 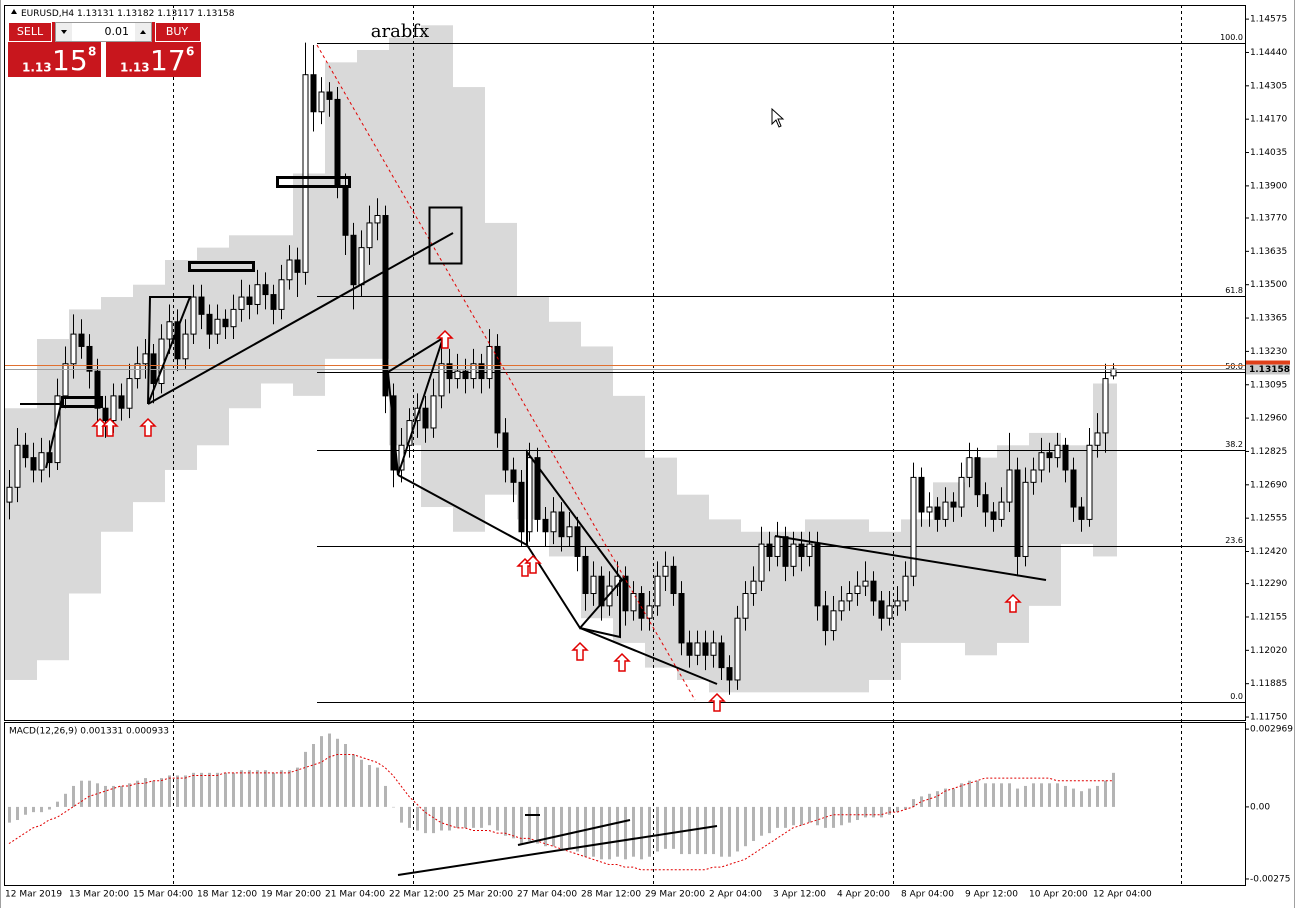 I want to click on buy-button, so click(x=178, y=32).